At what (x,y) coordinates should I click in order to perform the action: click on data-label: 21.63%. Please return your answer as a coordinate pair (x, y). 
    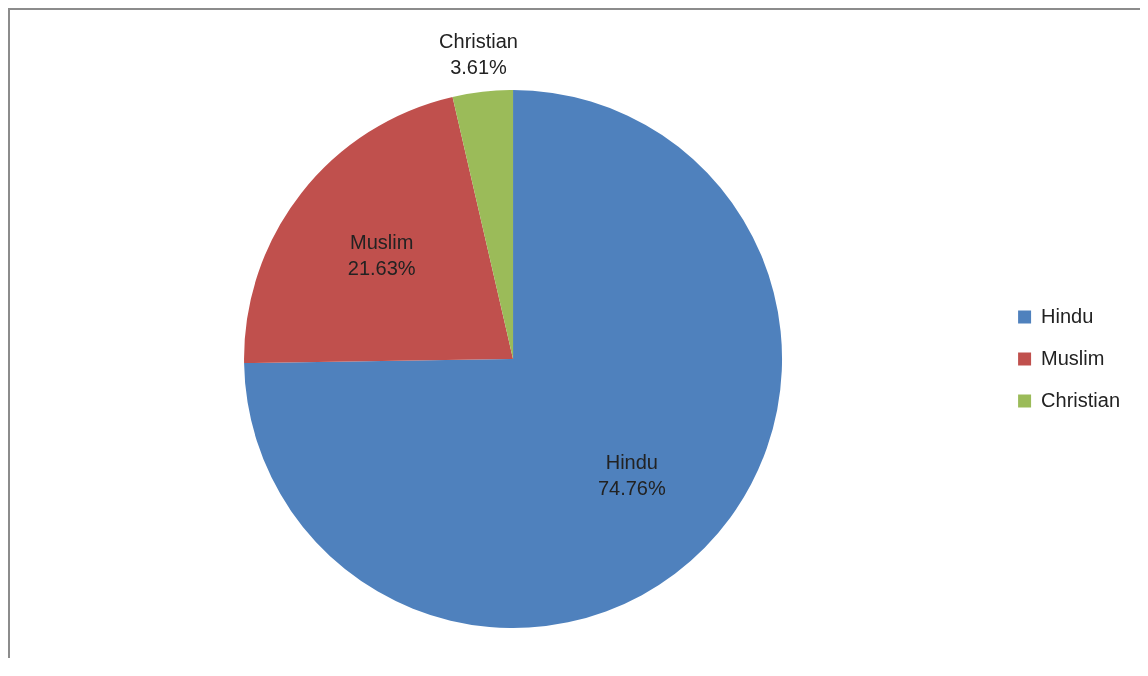
    Looking at the image, I should click on (381, 267).